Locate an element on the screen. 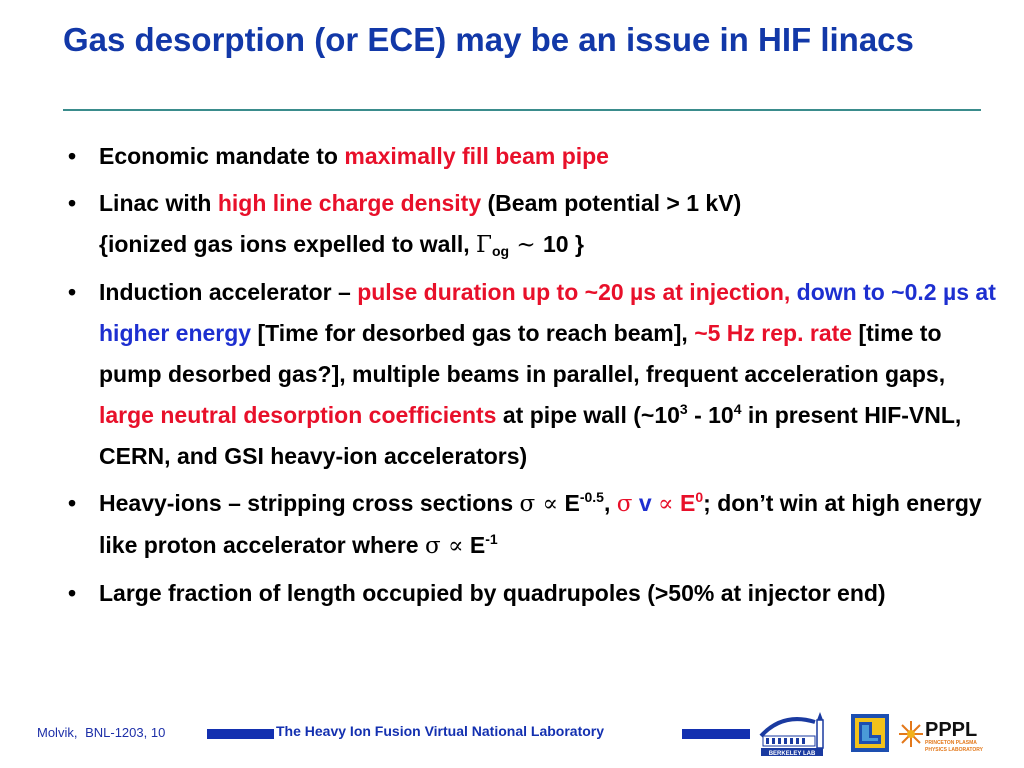 The image size is (1024, 768). gamma-symbol: Γ is located at coordinates (484, 245).